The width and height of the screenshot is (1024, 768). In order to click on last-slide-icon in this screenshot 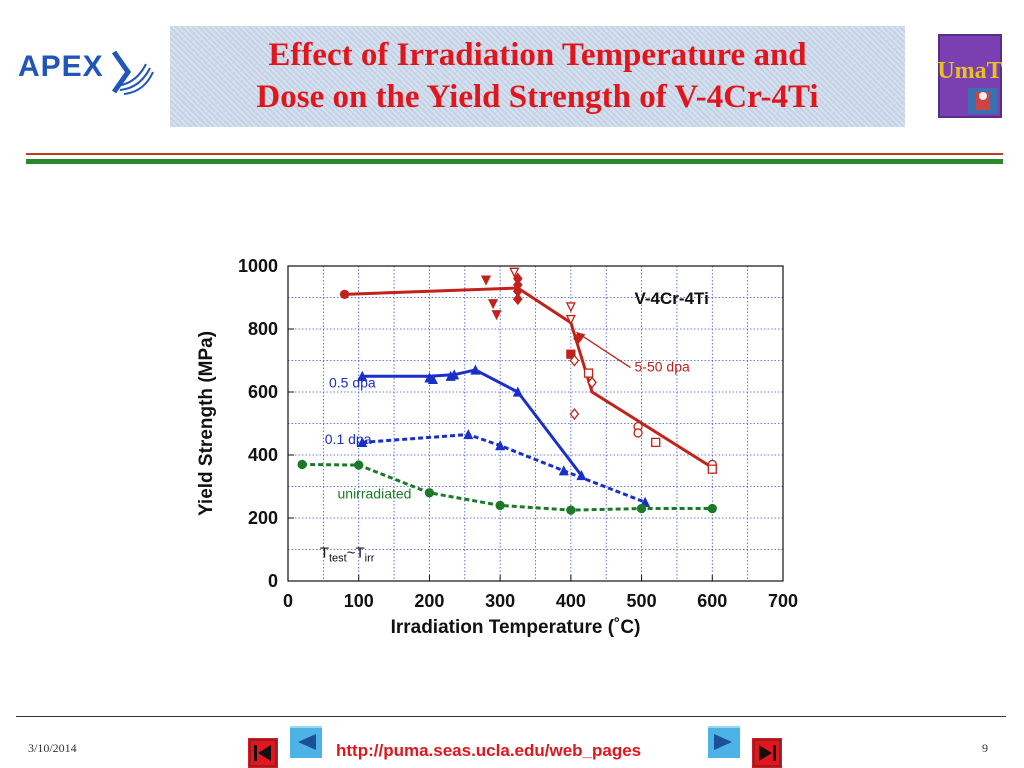, I will do `click(767, 753)`.